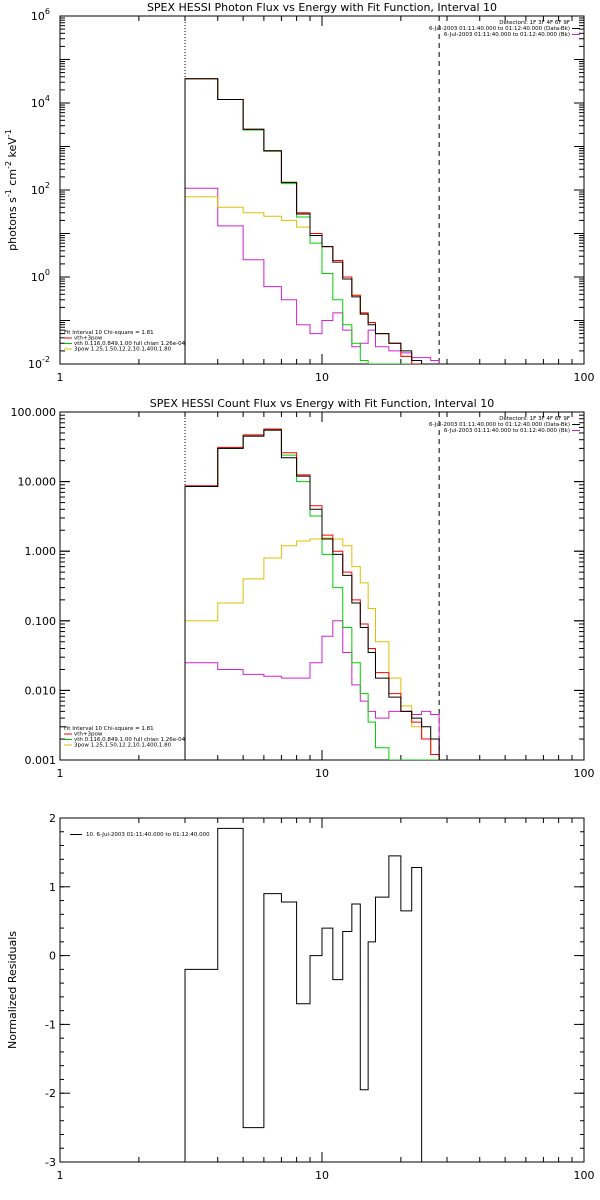  Describe the element at coordinates (47, 272) in the screenshot. I see `y-tick-exponent: 0` at that location.